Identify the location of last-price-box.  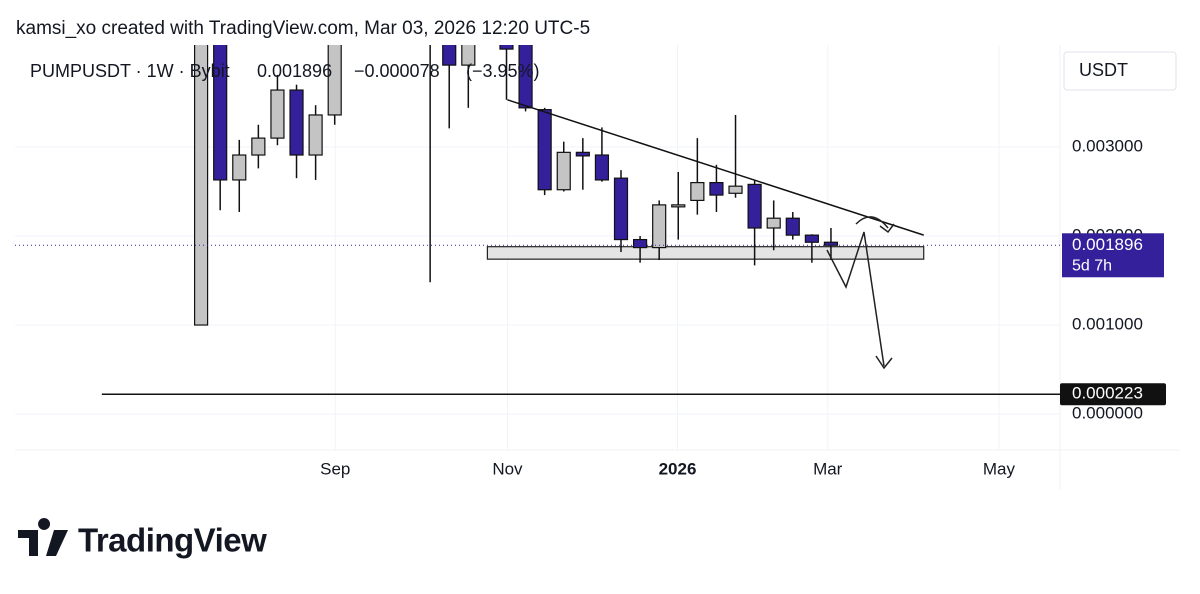
(1113, 255).